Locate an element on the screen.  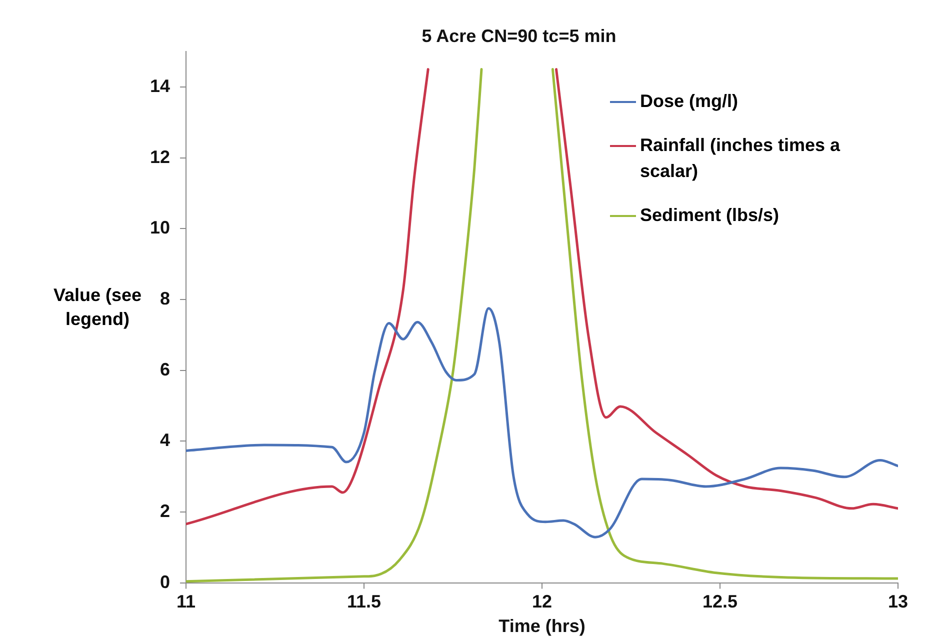
y-tick-label: 14 is located at coordinates (160, 86).